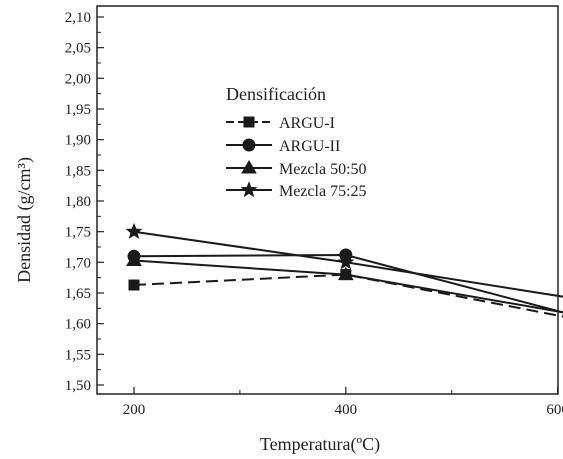 The image size is (563, 459). What do you see at coordinates (296, 157) in the screenshot?
I see `legend: ARGU-I ARGU-II Mezcla 50:50 Mezcla 75:25` at bounding box center [296, 157].